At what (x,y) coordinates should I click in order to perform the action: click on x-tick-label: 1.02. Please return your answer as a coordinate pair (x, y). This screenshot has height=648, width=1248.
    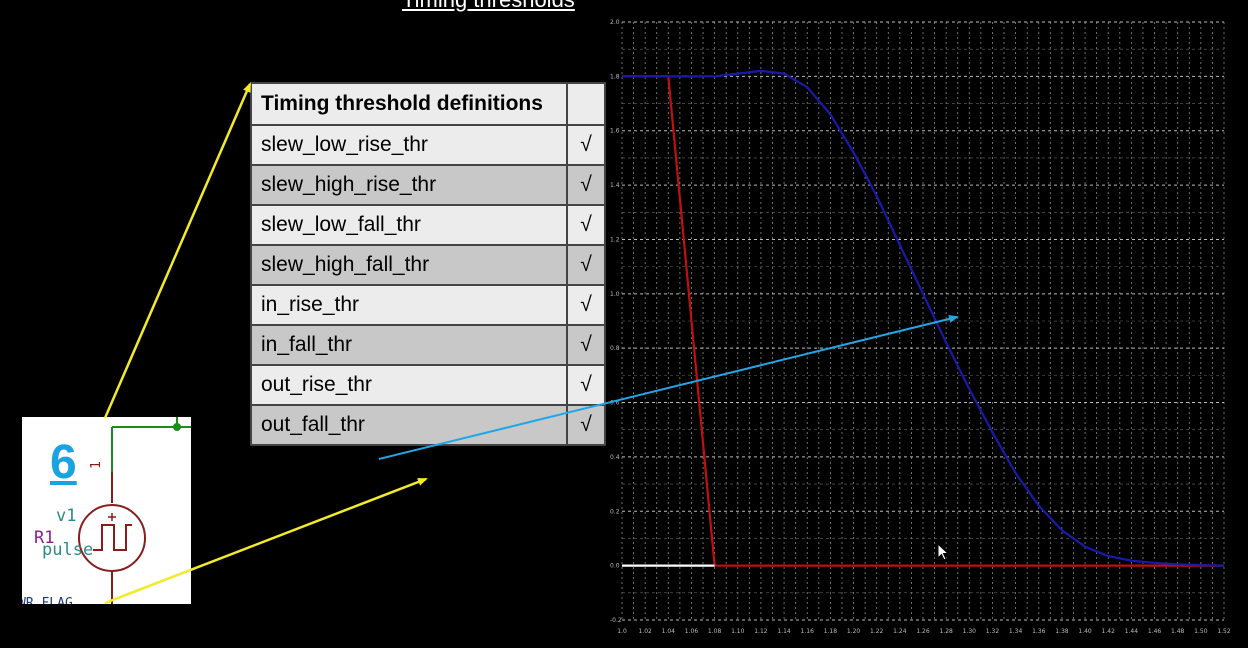
    Looking at the image, I should click on (645, 631).